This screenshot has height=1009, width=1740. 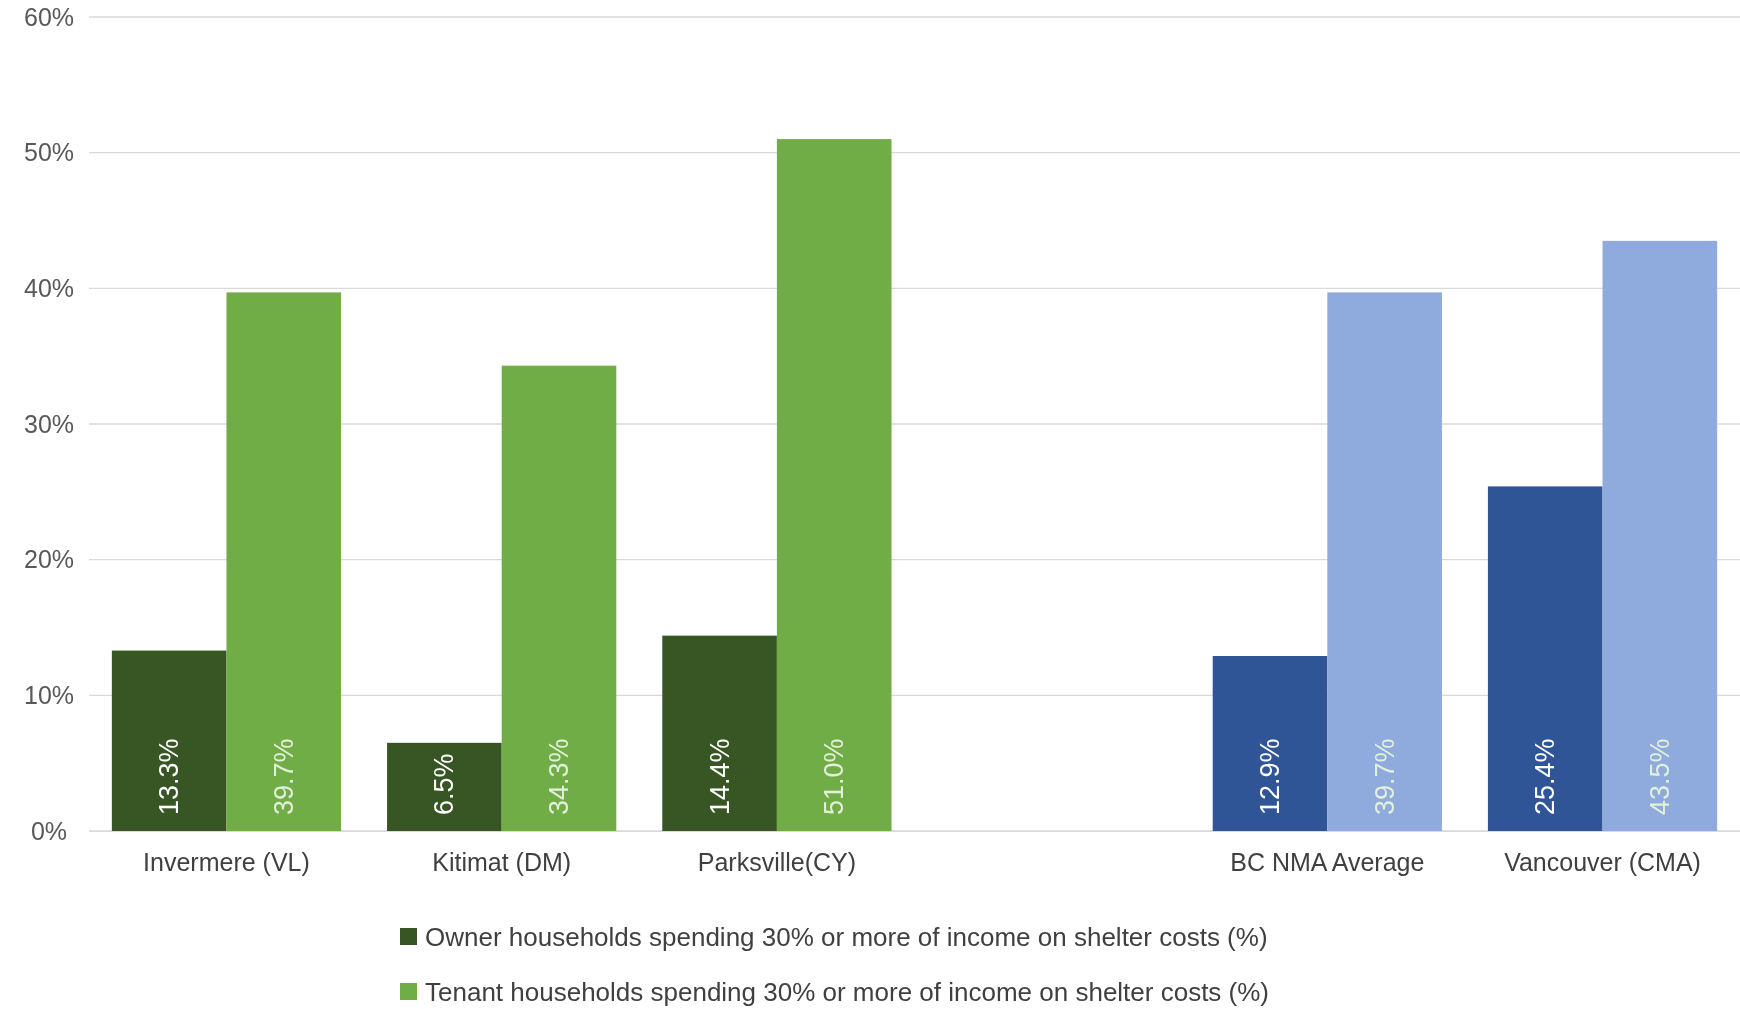 I want to click on legend-label: Tenant households spending 30% or more of income on shelter costs (%), so click(x=847, y=992).